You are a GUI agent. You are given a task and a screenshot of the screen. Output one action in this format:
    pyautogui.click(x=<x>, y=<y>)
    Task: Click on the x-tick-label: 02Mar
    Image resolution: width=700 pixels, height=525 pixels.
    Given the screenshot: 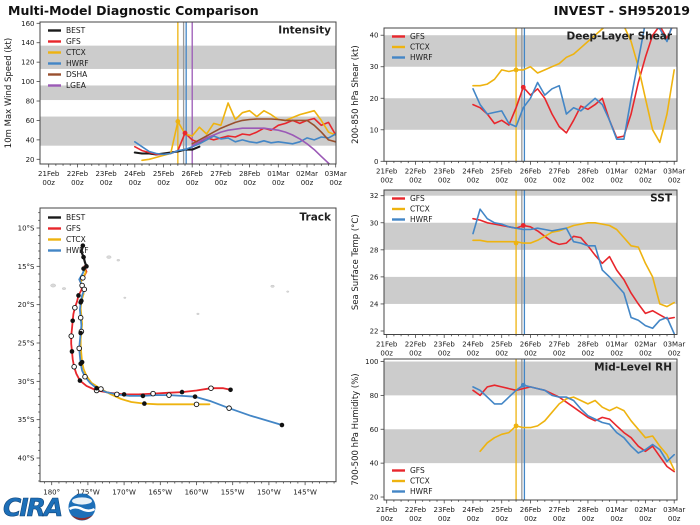 What is the action you would take?
    pyautogui.click(x=645, y=345)
    